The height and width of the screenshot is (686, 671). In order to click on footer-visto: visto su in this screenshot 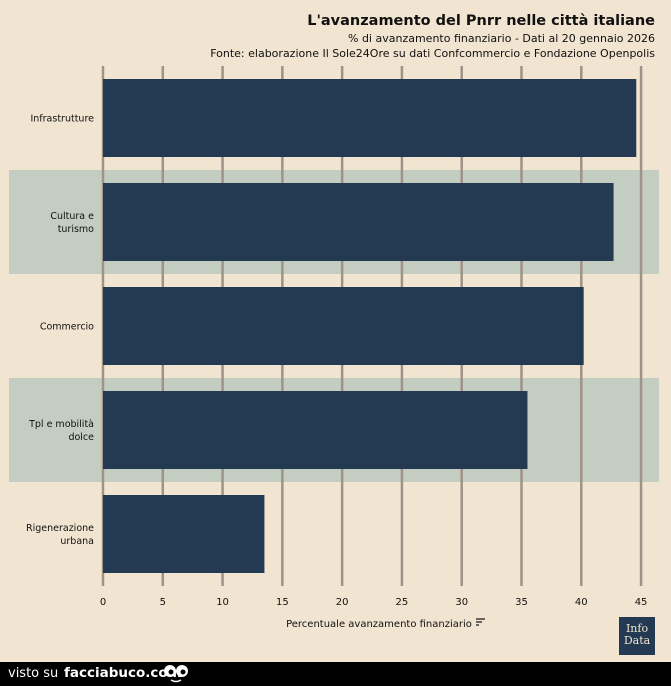, I will do `click(33, 673)`.